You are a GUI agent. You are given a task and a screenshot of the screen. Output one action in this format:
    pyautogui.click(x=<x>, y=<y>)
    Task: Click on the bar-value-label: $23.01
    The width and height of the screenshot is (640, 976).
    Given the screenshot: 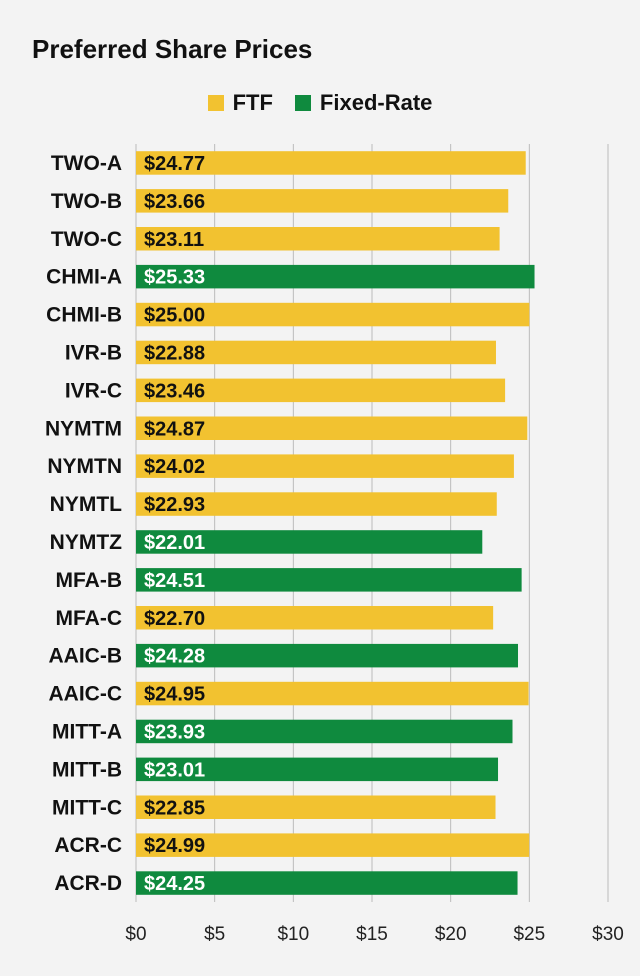 What is the action you would take?
    pyautogui.click(x=174, y=770)
    